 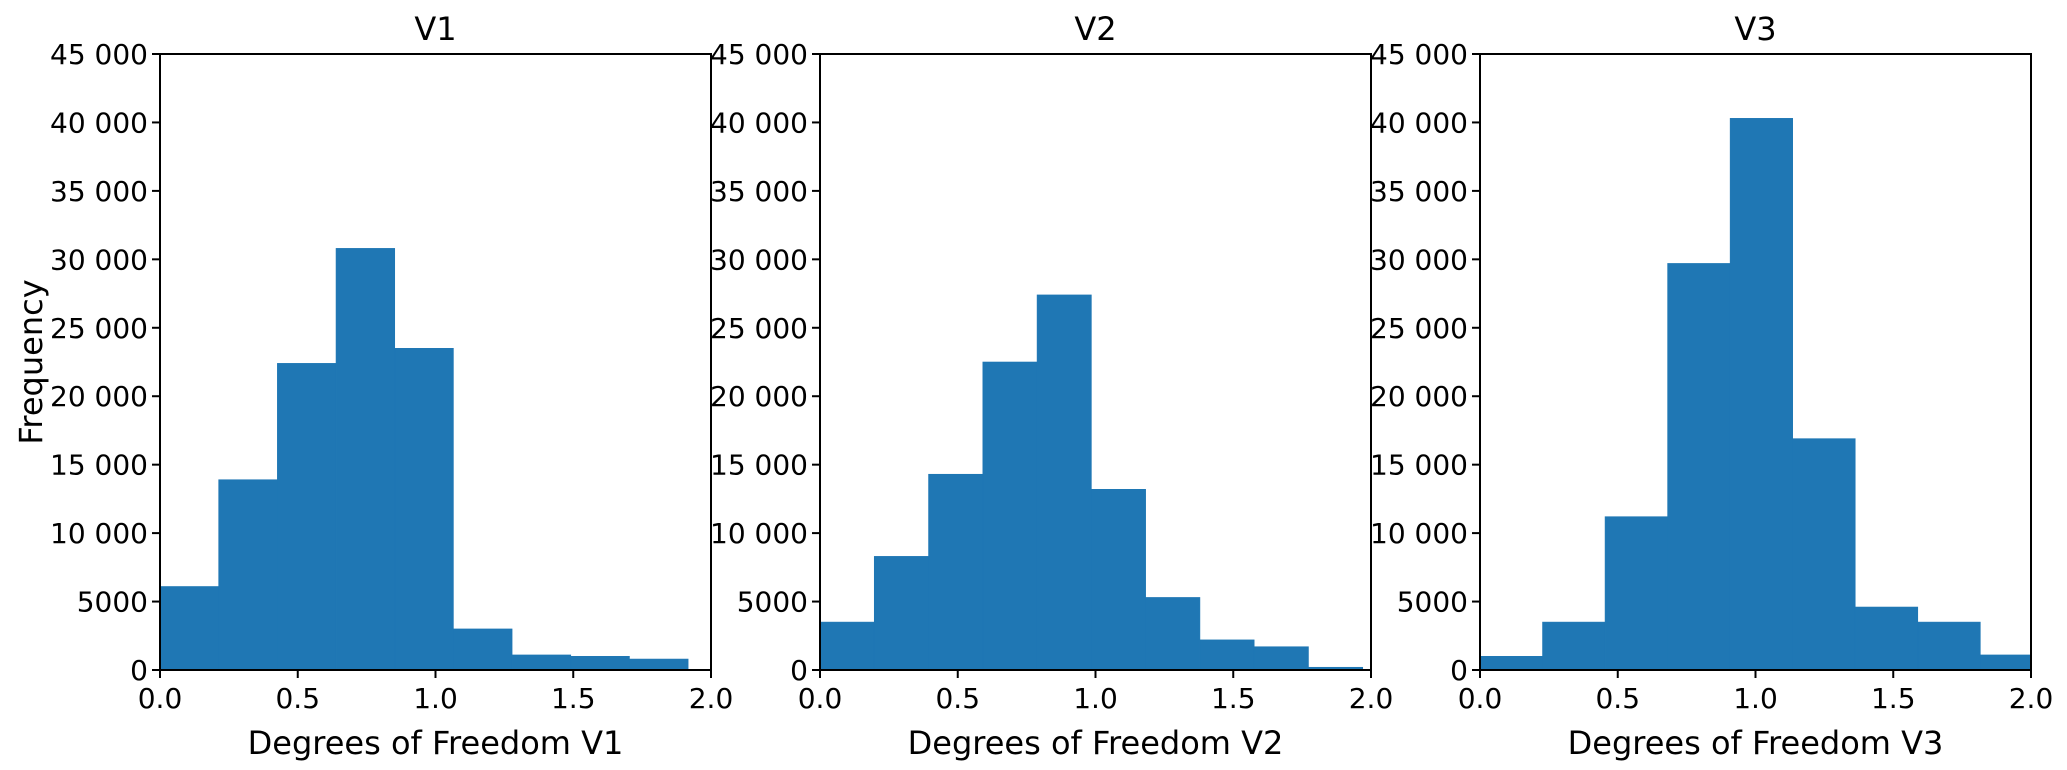 I want to click on x-axis-label: Degrees of Freedom V2, so click(x=1096, y=743).